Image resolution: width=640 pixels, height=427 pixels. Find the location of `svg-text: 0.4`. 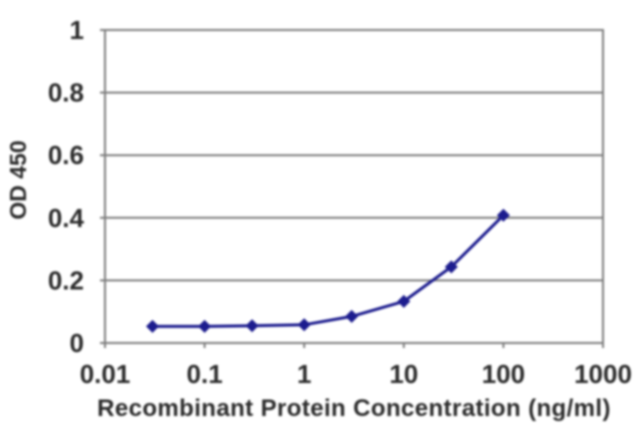

svg-text: 0.4 is located at coordinates (66, 218).